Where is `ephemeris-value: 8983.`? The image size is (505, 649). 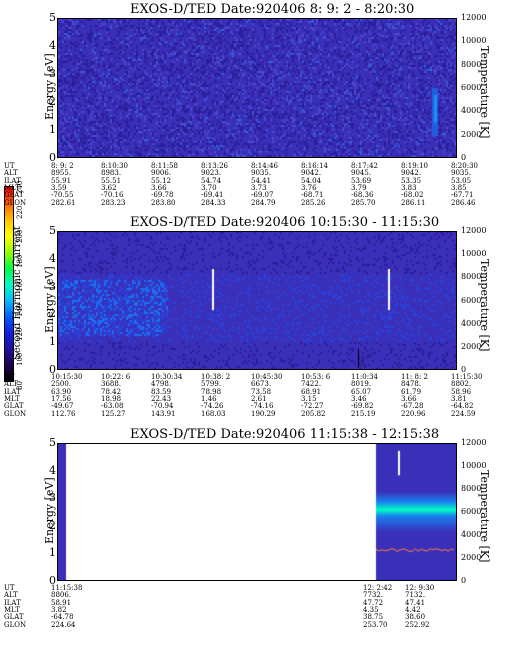
ephemeris-value: 8983. is located at coordinates (111, 173).